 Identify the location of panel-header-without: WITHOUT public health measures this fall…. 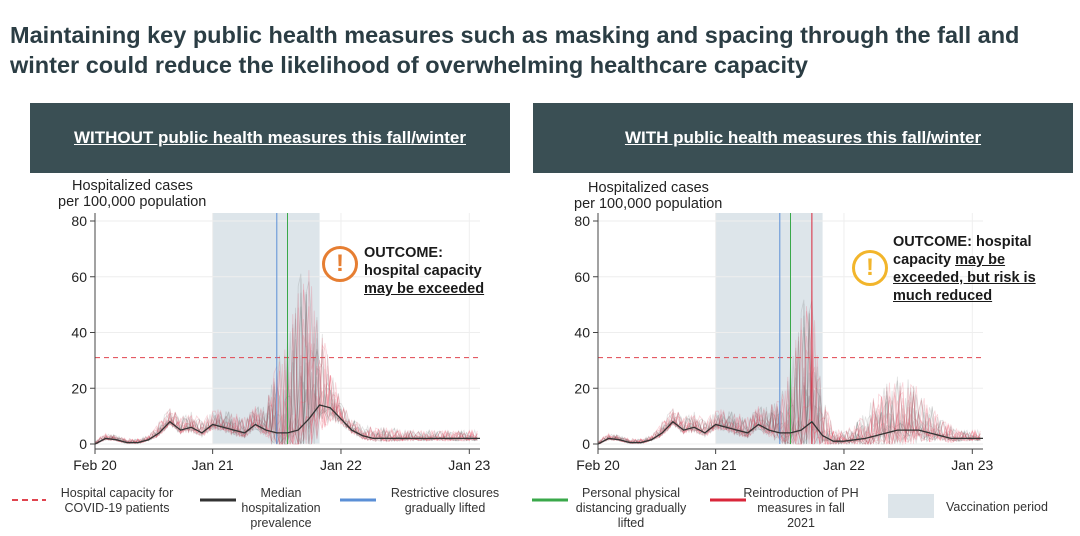
(270, 138).